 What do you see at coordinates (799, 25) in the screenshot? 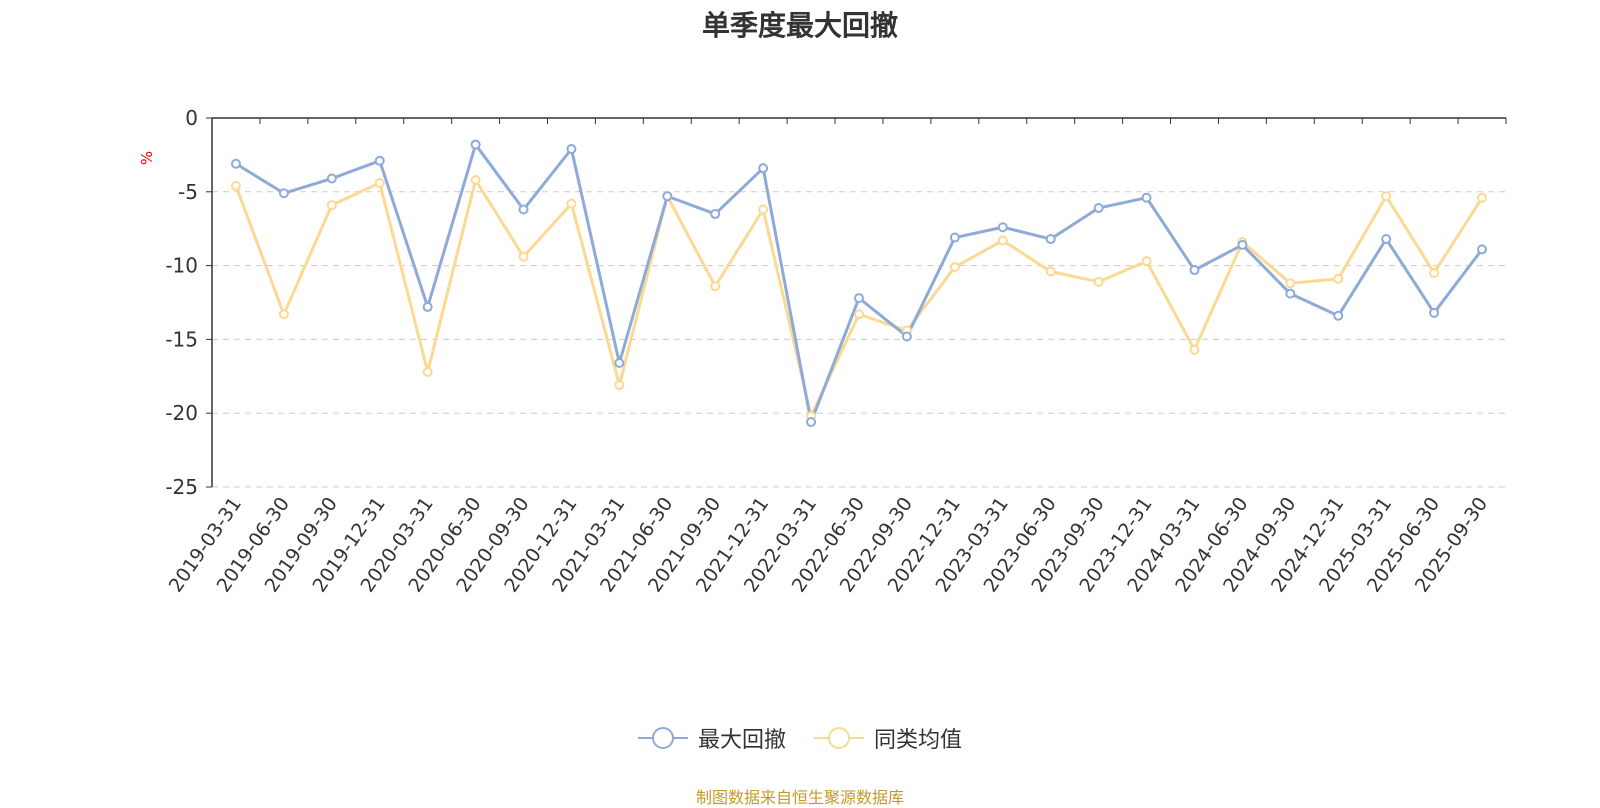
I see `chart-title: 单季度最大回撤` at bounding box center [799, 25].